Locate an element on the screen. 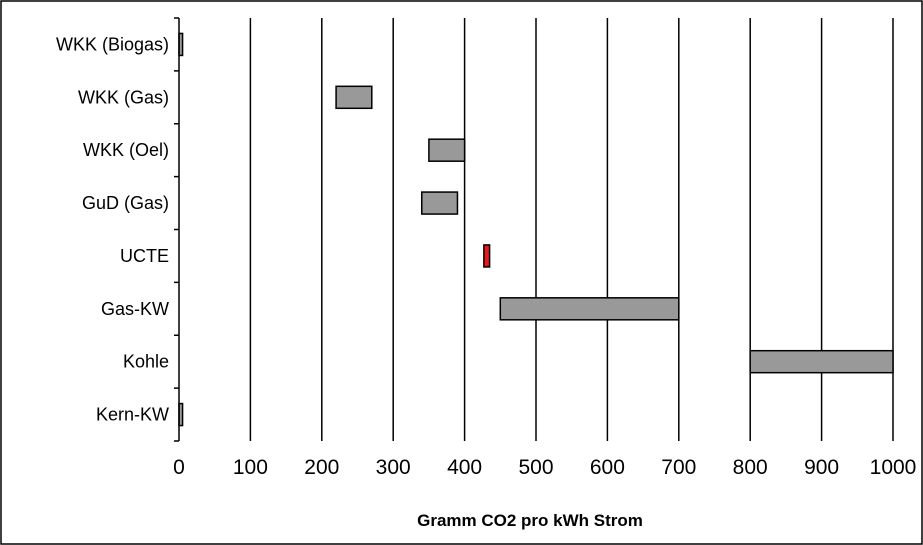 The height and width of the screenshot is (545, 923). category-label: WKK (Biogas) is located at coordinates (112, 44).